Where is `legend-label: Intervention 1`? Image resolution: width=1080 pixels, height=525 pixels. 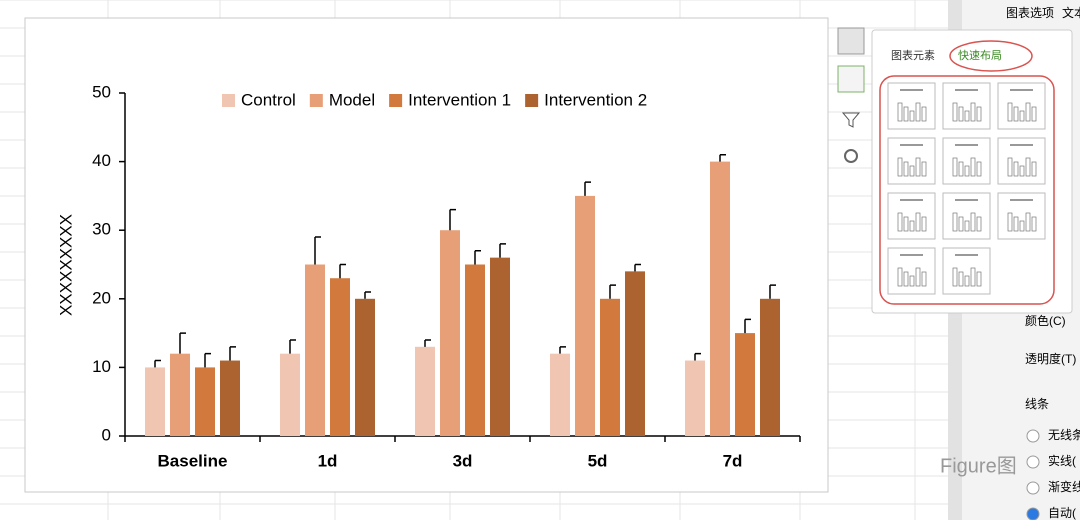
legend-label: Intervention 1 is located at coordinates (459, 99).